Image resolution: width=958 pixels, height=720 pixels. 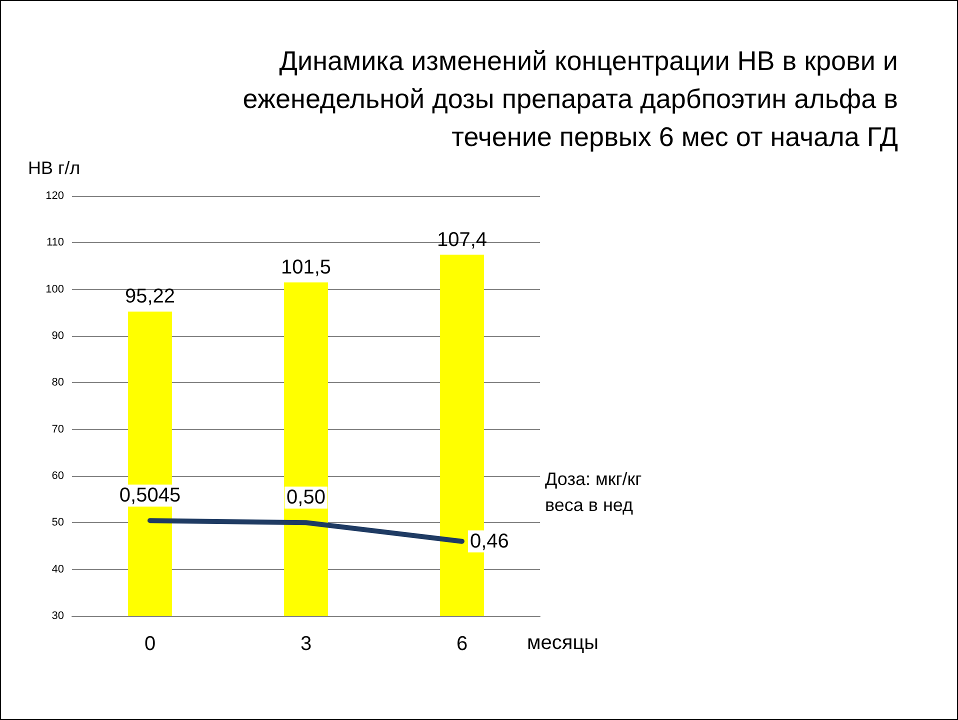 I want to click on y-tick-label: 60, so click(x=58, y=476).